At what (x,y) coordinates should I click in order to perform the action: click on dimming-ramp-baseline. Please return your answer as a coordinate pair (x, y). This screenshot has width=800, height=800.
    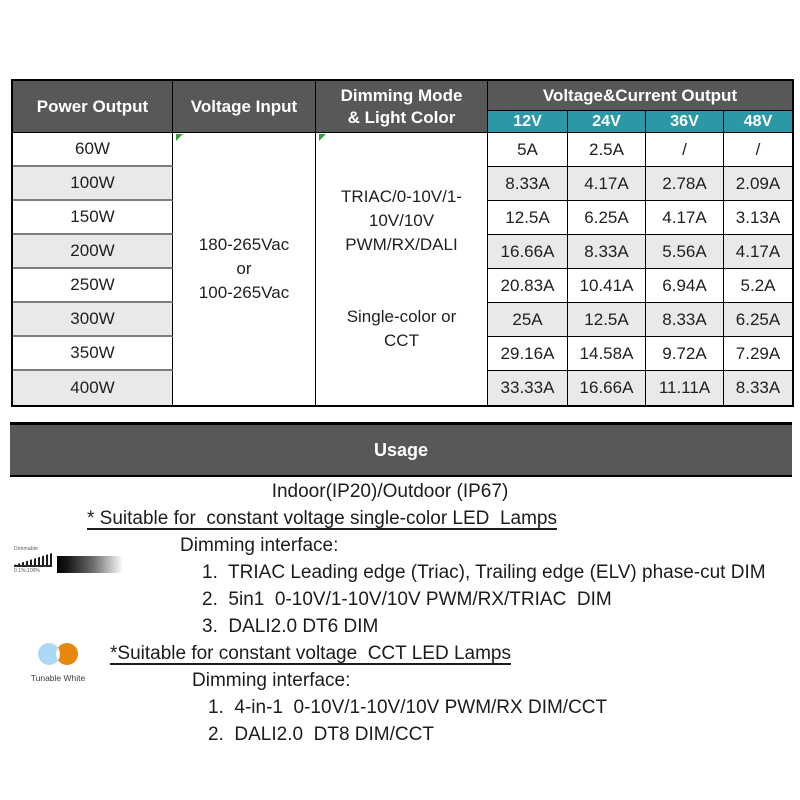
    Looking at the image, I should click on (33, 566).